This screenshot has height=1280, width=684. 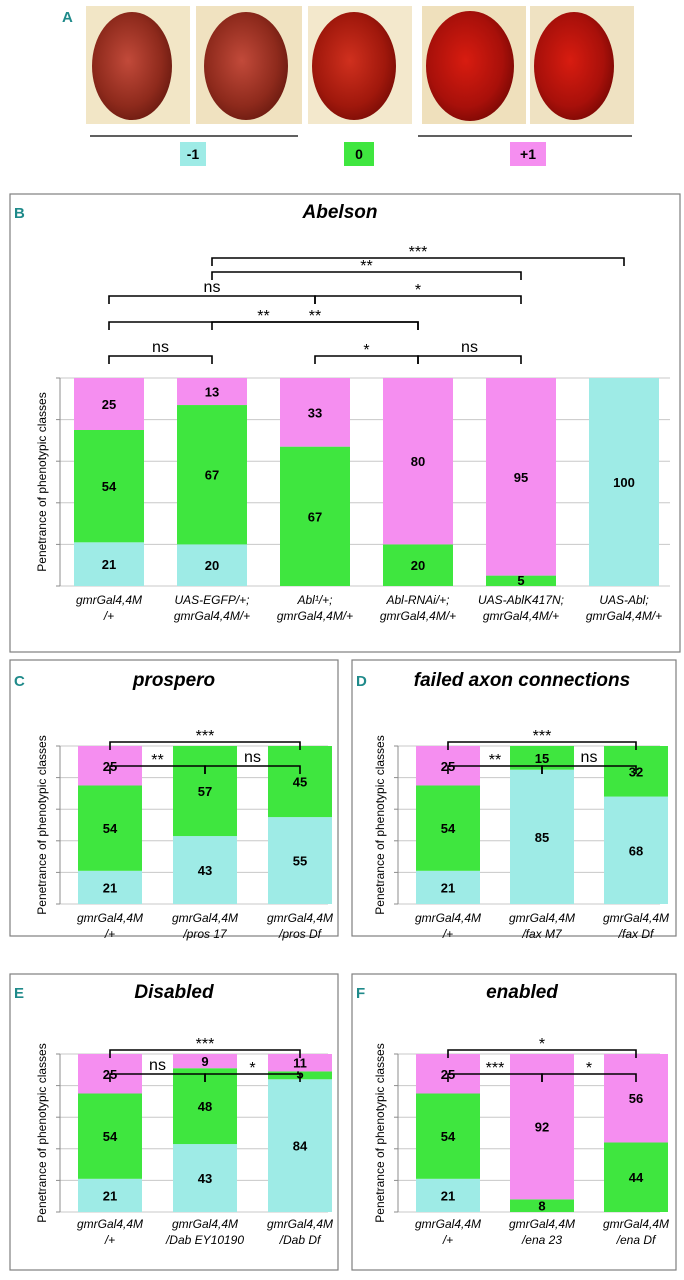 I want to click on bar-value-label: 45, so click(x=300, y=782).